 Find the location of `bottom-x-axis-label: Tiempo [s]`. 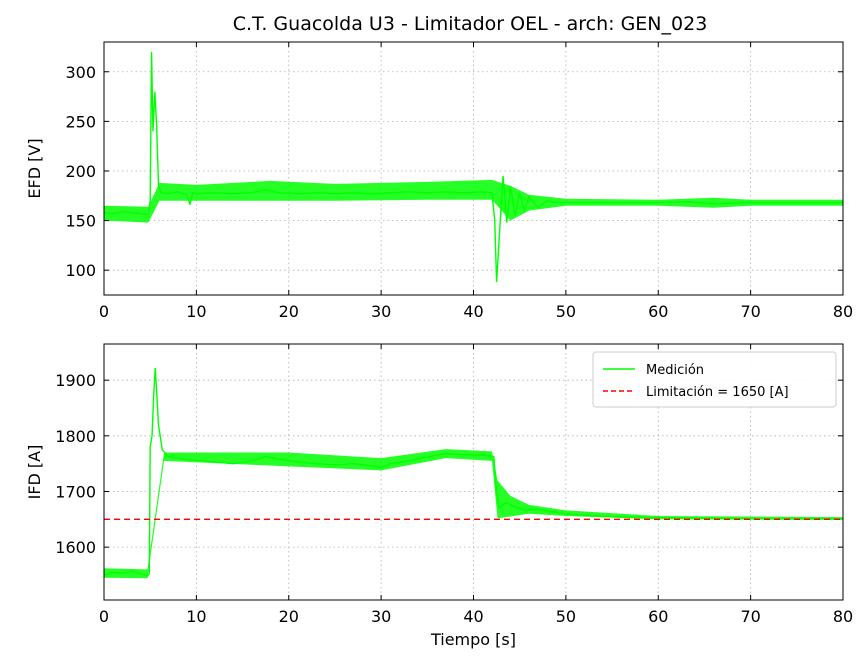

bottom-x-axis-label: Tiempo [s] is located at coordinates (473, 639).